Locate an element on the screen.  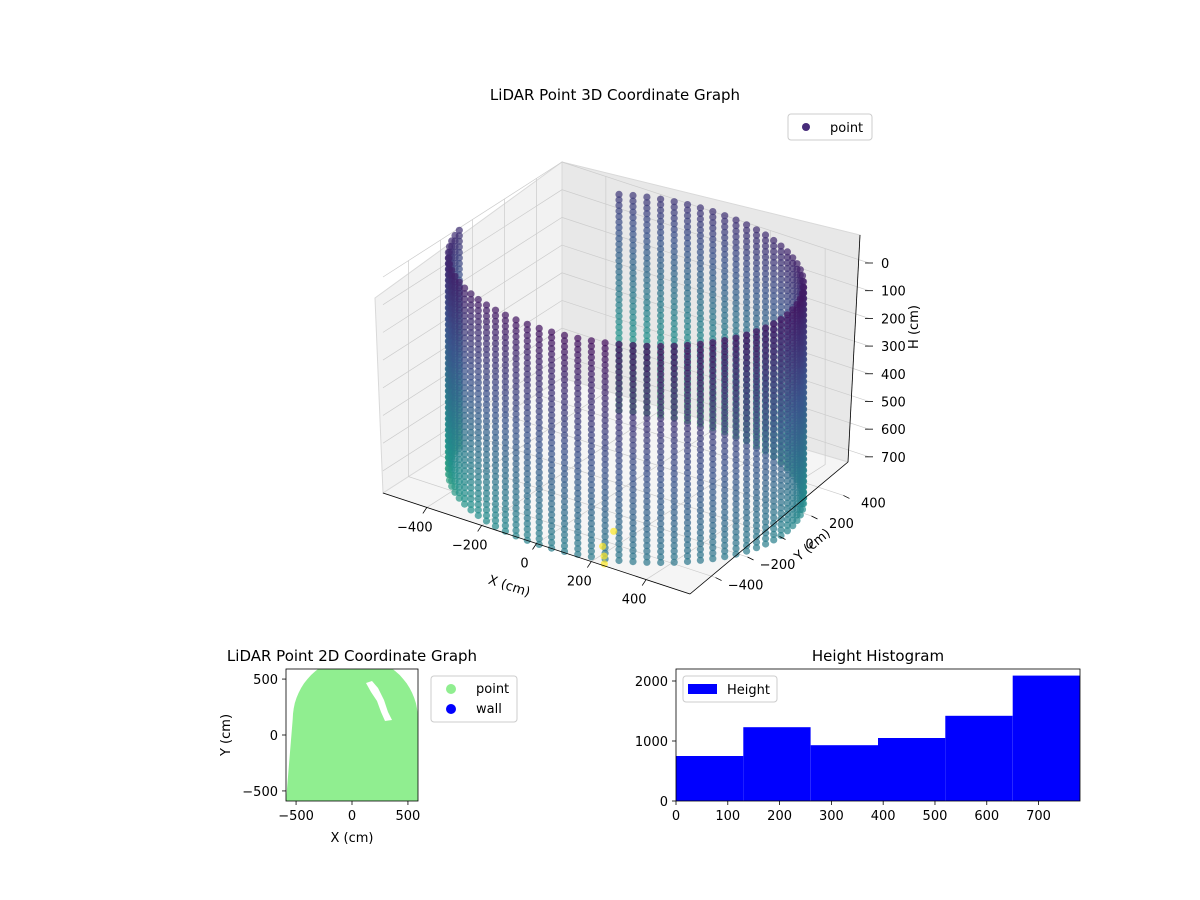
histogram-legend-swatch is located at coordinates (702, 689).